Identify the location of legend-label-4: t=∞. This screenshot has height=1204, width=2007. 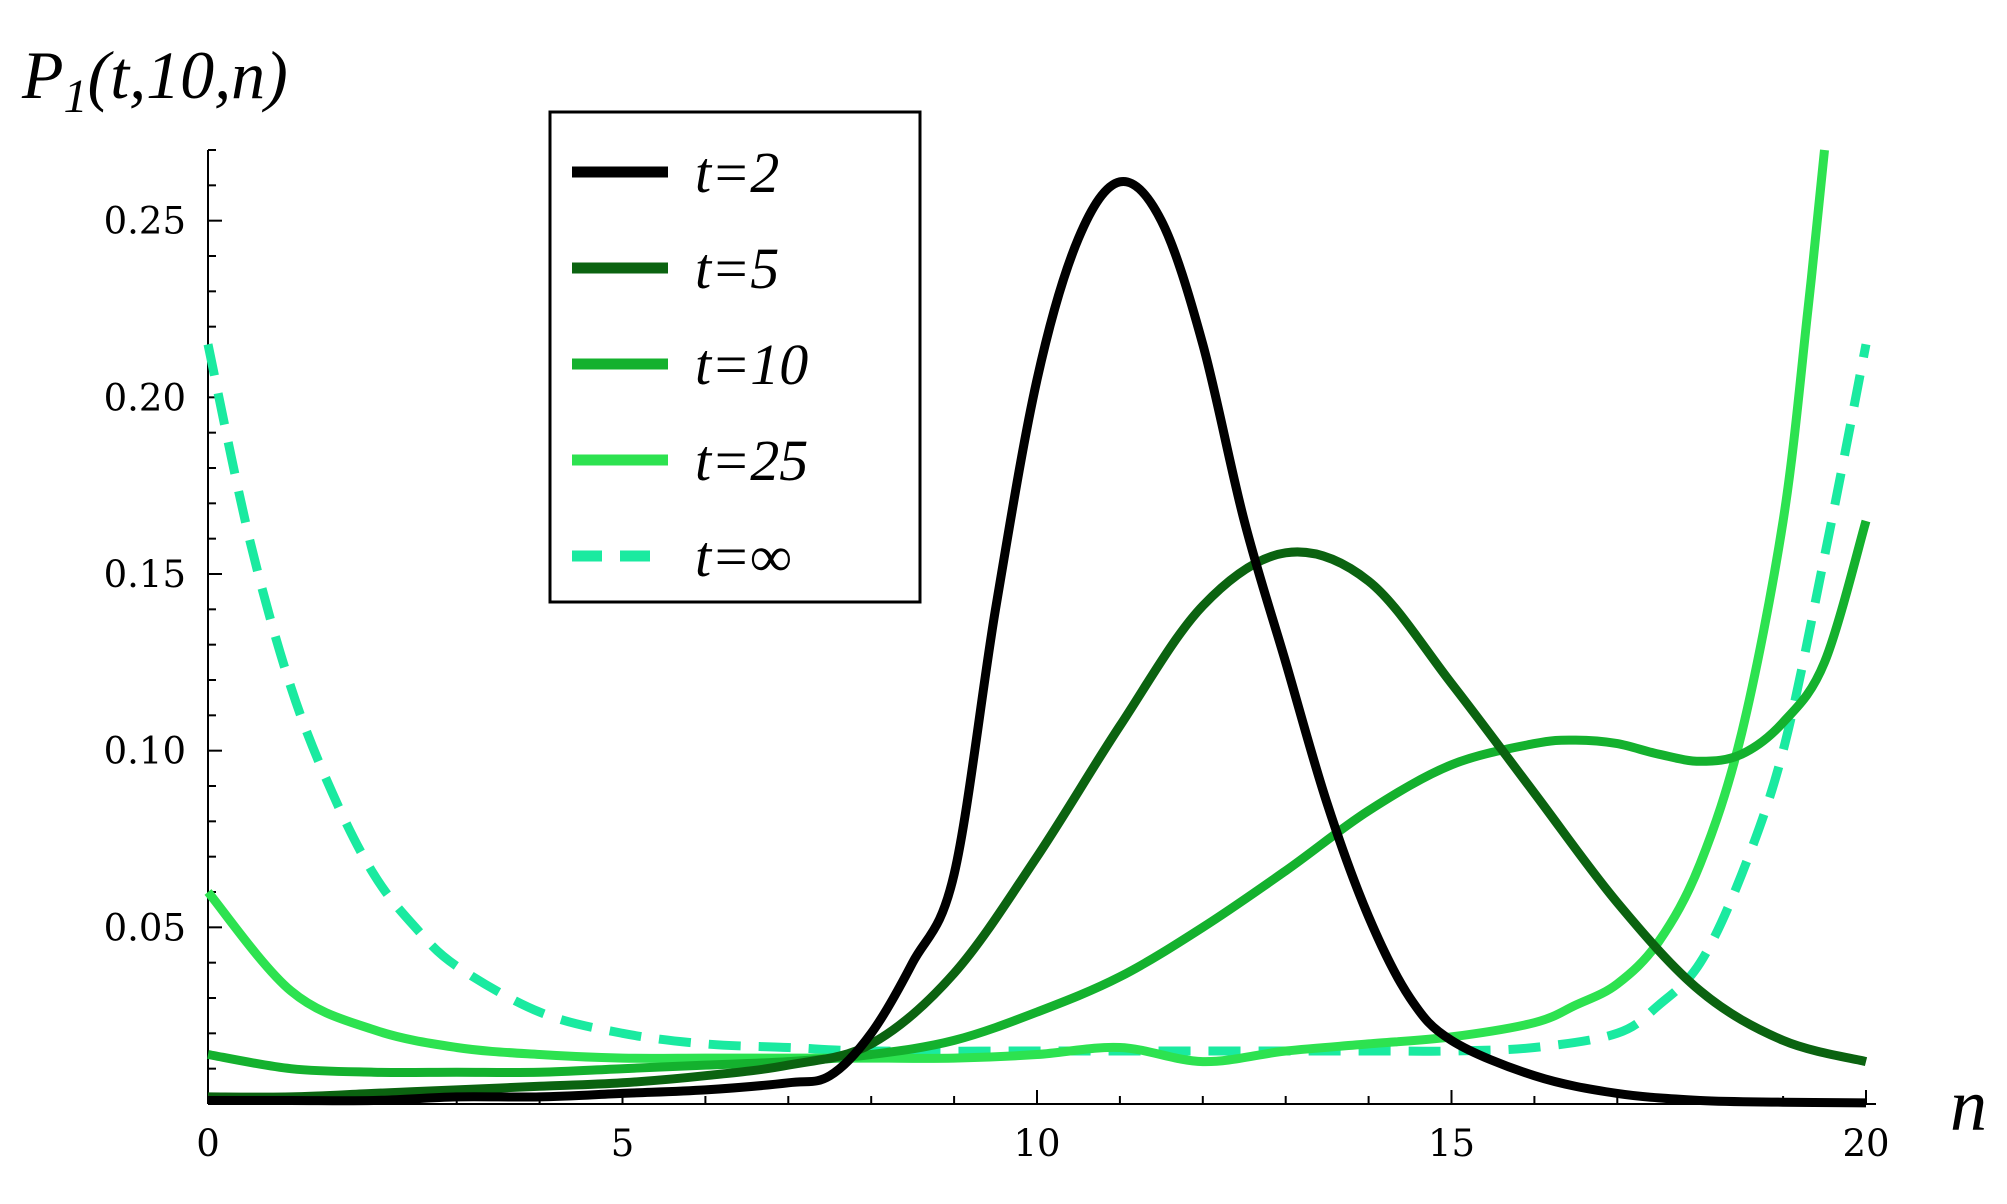
(743, 556).